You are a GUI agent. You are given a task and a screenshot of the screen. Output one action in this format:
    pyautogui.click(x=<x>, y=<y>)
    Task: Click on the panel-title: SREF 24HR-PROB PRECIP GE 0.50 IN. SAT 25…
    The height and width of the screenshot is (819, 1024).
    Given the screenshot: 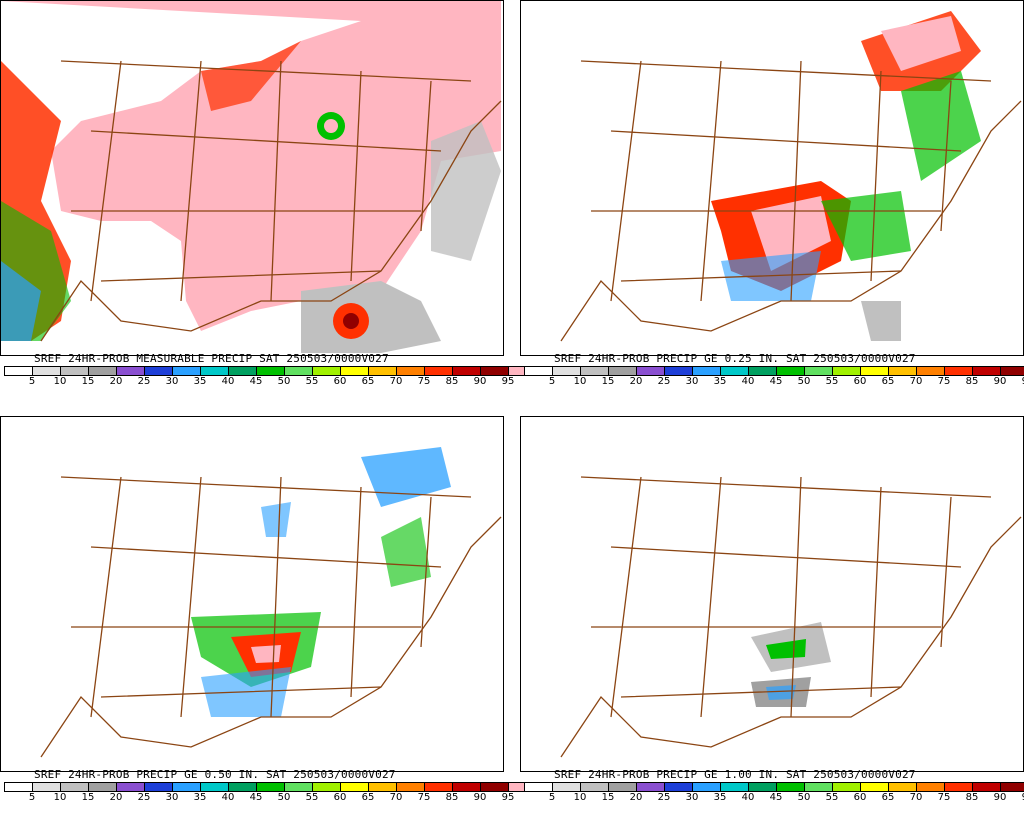 What is the action you would take?
    pyautogui.click(x=215, y=774)
    